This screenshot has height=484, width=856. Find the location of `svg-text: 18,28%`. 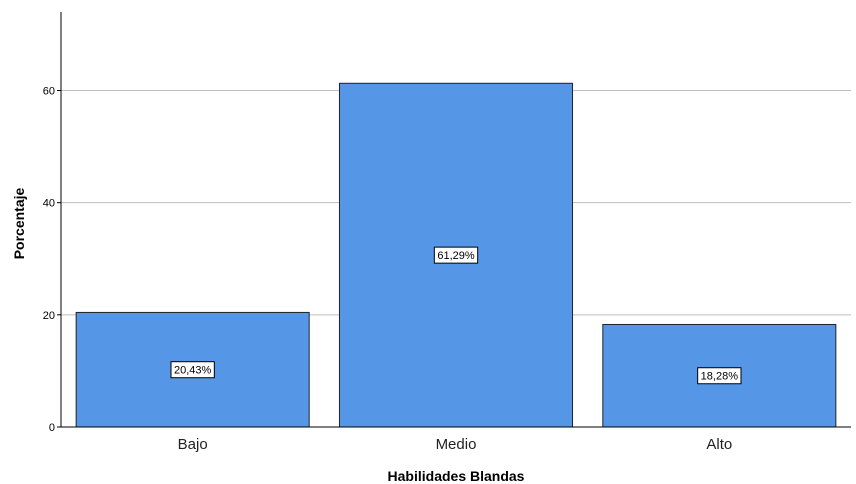

svg-text: 18,28% is located at coordinates (720, 377).